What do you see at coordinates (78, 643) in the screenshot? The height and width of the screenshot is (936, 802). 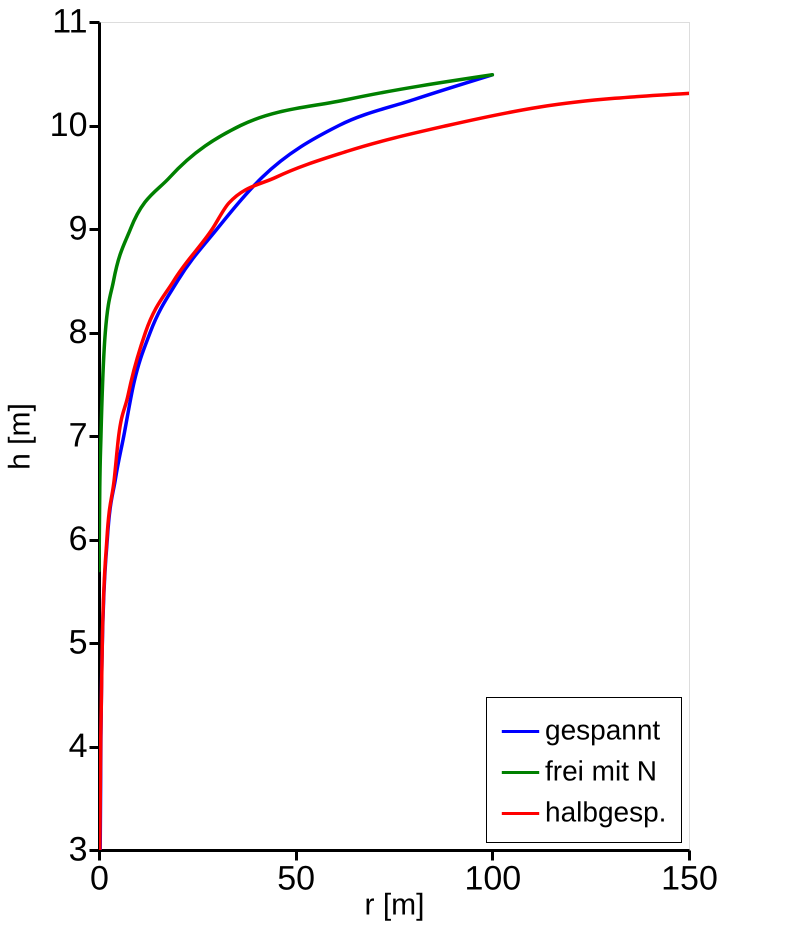 I see `y-tick-label: 5` at bounding box center [78, 643].